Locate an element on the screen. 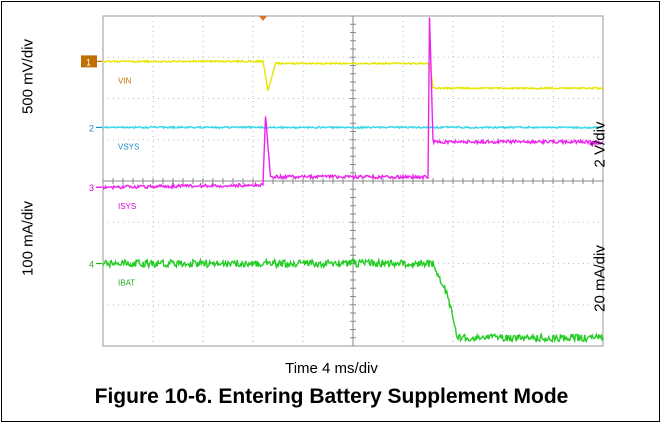 The width and height of the screenshot is (663, 425). channel-marker-label: 2 is located at coordinates (91, 128).